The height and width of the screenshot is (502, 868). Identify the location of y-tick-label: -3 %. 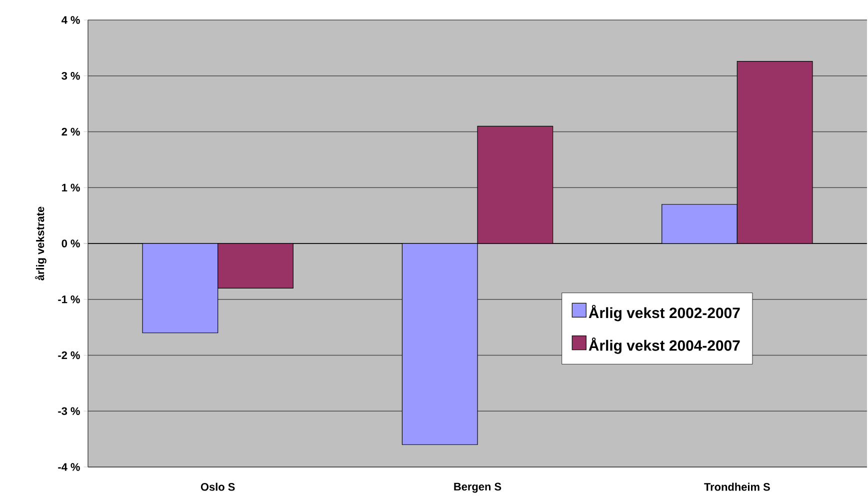
(69, 411).